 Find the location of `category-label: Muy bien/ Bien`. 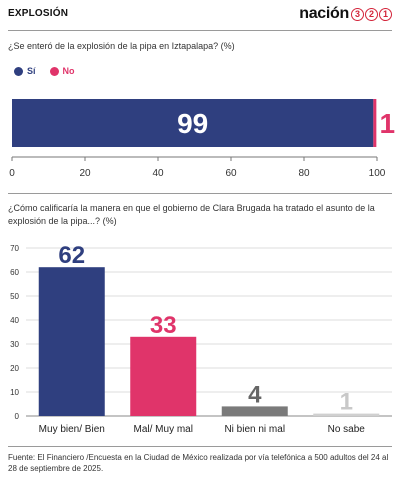

category-label: Muy bien/ Bien is located at coordinates (72, 429).